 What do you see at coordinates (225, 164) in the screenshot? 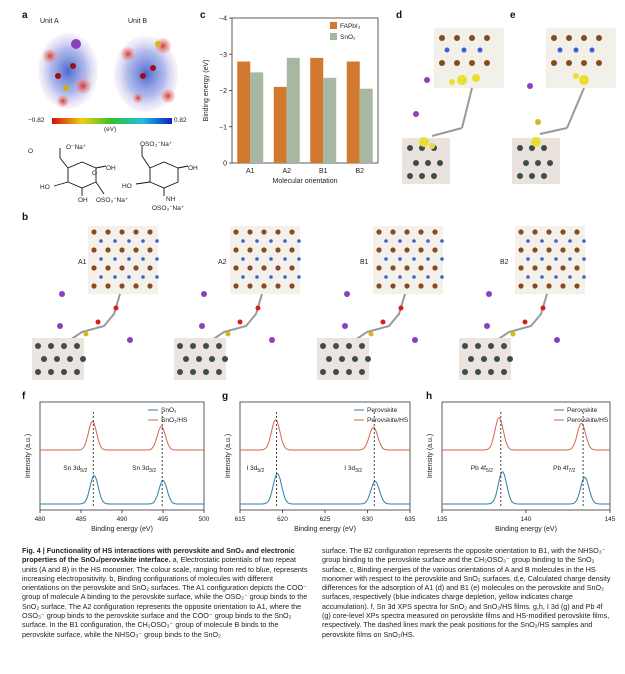
I see `chart-c-ytick-label: 0` at bounding box center [225, 164].